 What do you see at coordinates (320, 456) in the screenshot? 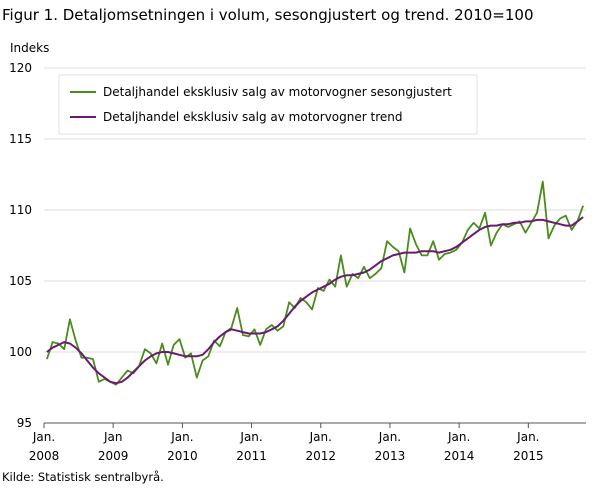
I see `x-tick-label-year: 2012` at bounding box center [320, 456].